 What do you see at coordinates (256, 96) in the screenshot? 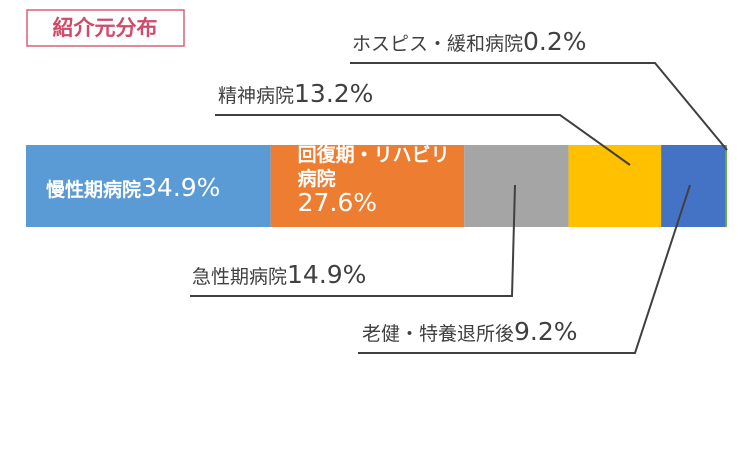
I see `category-label: 精神病院` at bounding box center [256, 96].